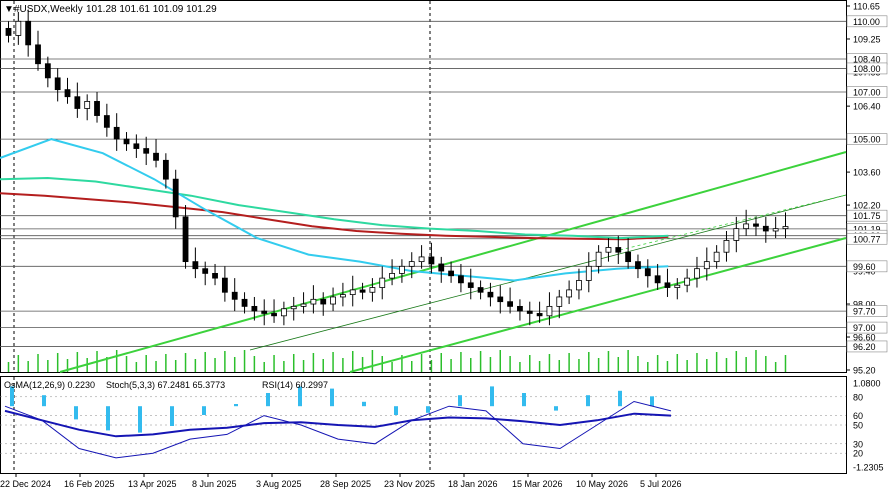  What do you see at coordinates (25, 484) in the screenshot?
I see `time-tick-label: 22 Dec 2024` at bounding box center [25, 484].